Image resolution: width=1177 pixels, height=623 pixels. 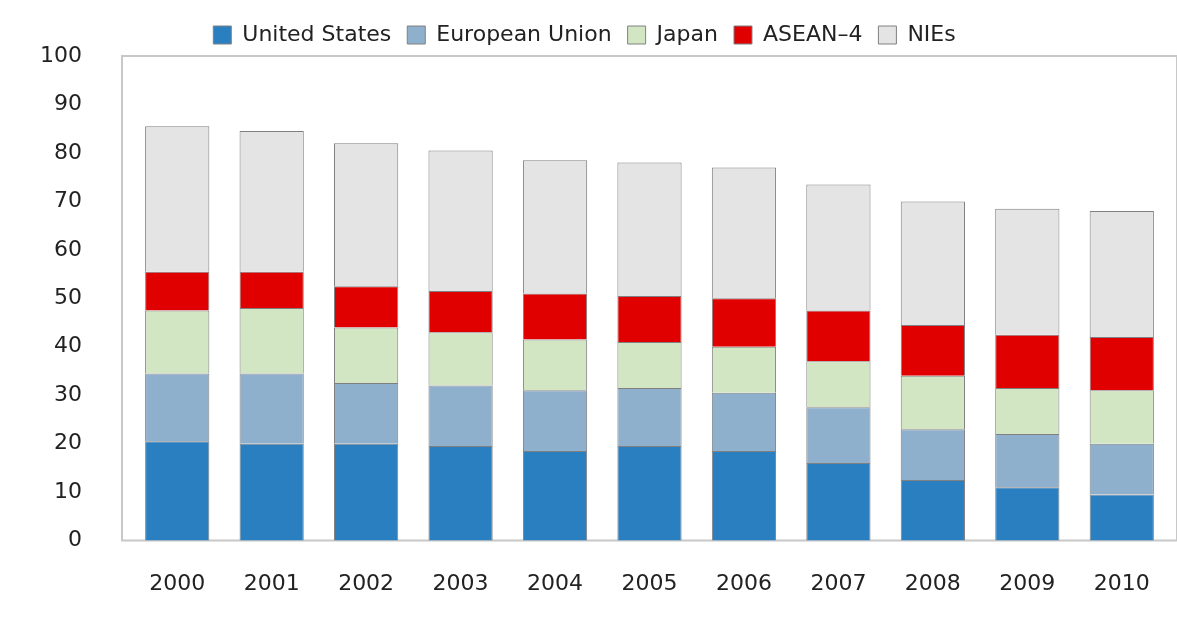 I want to click on y-tick-label: 10, so click(x=67, y=490).